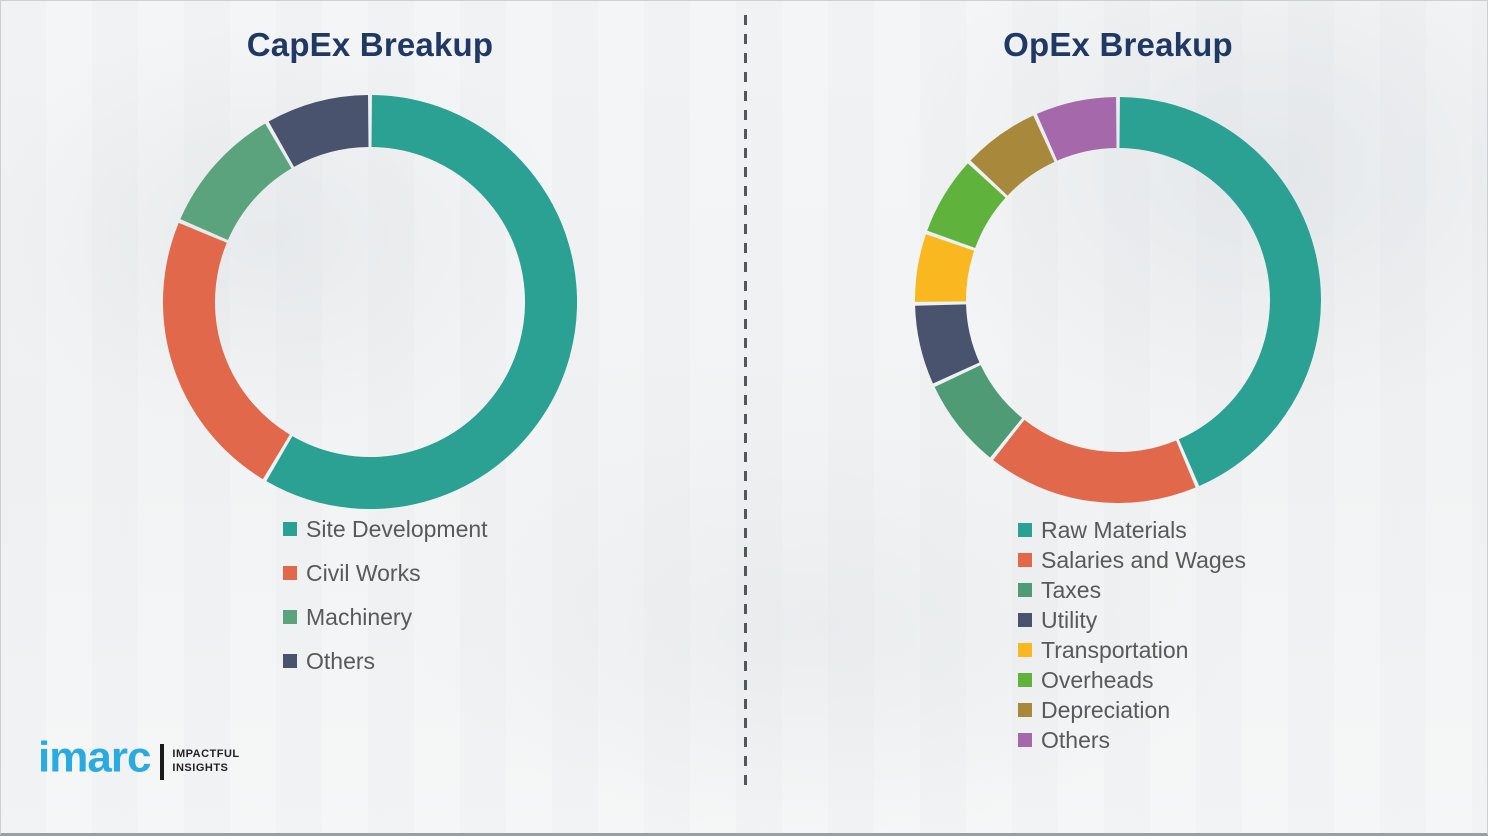 The width and height of the screenshot is (1488, 836). Describe the element at coordinates (978, 411) in the screenshot. I see `donut-segment-taxes` at that location.